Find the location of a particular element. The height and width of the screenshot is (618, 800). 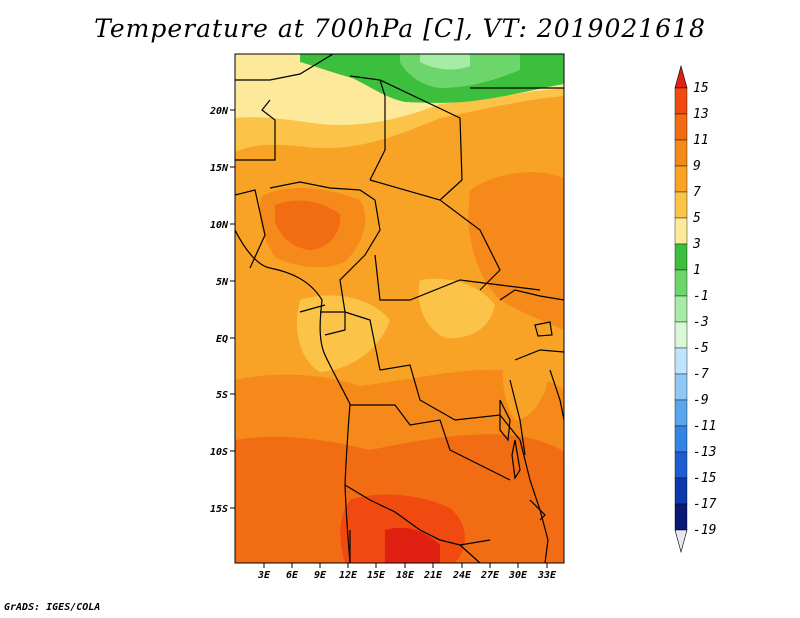

lon-label-24e: 24E is located at coordinates (462, 575).